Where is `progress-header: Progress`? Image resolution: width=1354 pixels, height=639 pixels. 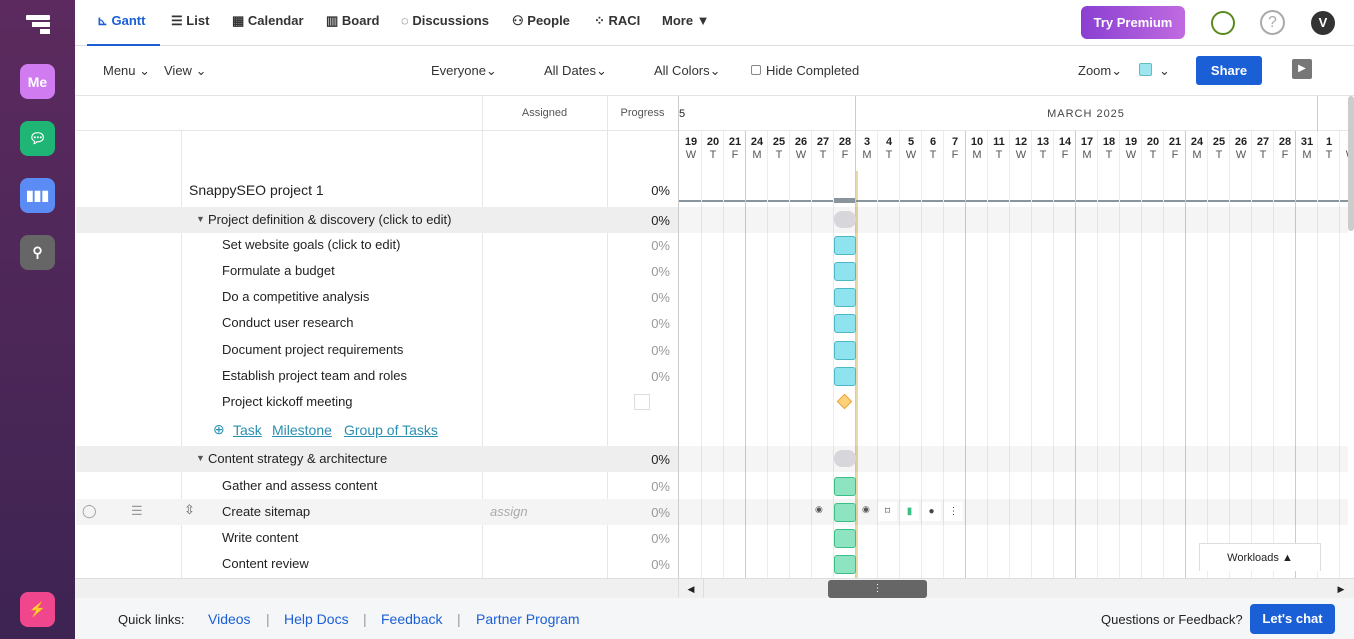 progress-header: Progress is located at coordinates (642, 113).